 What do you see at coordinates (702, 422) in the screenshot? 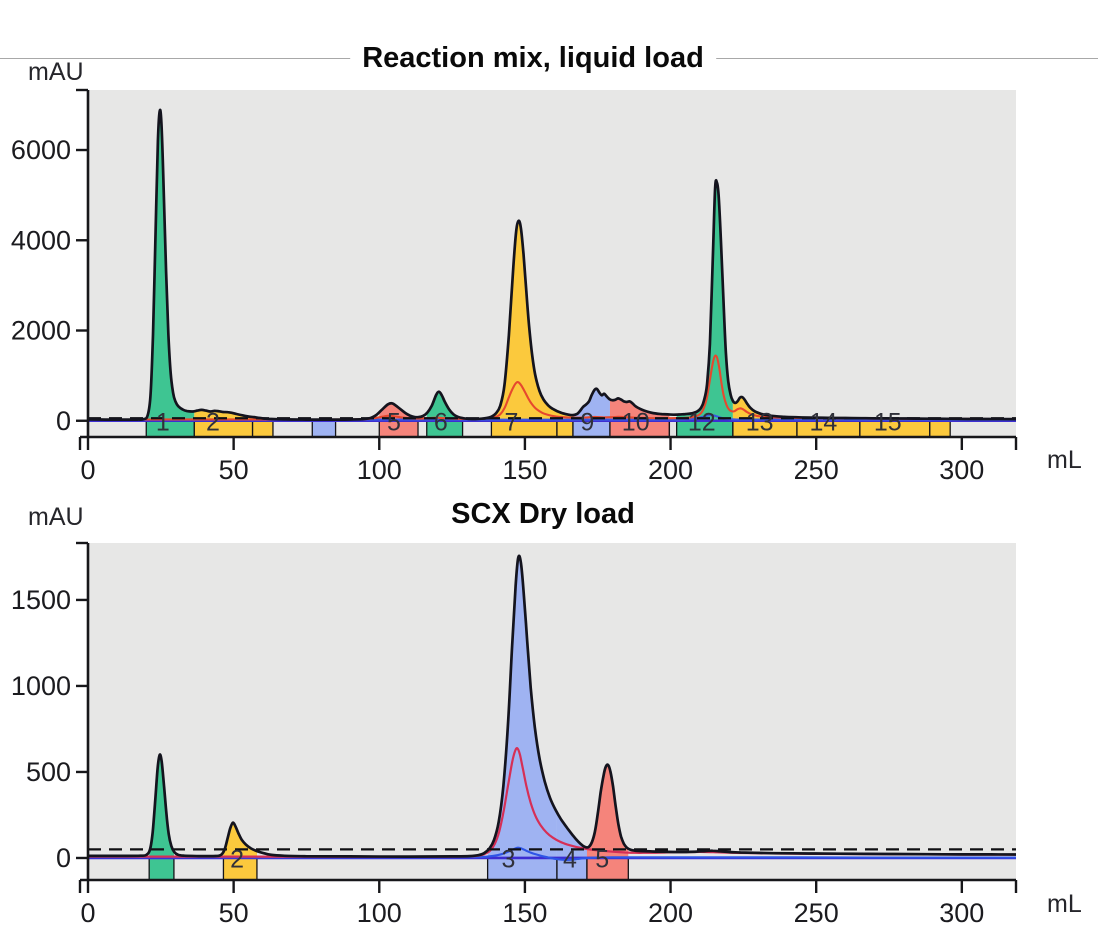
I see `fraction-number-12: 12` at bounding box center [702, 422].